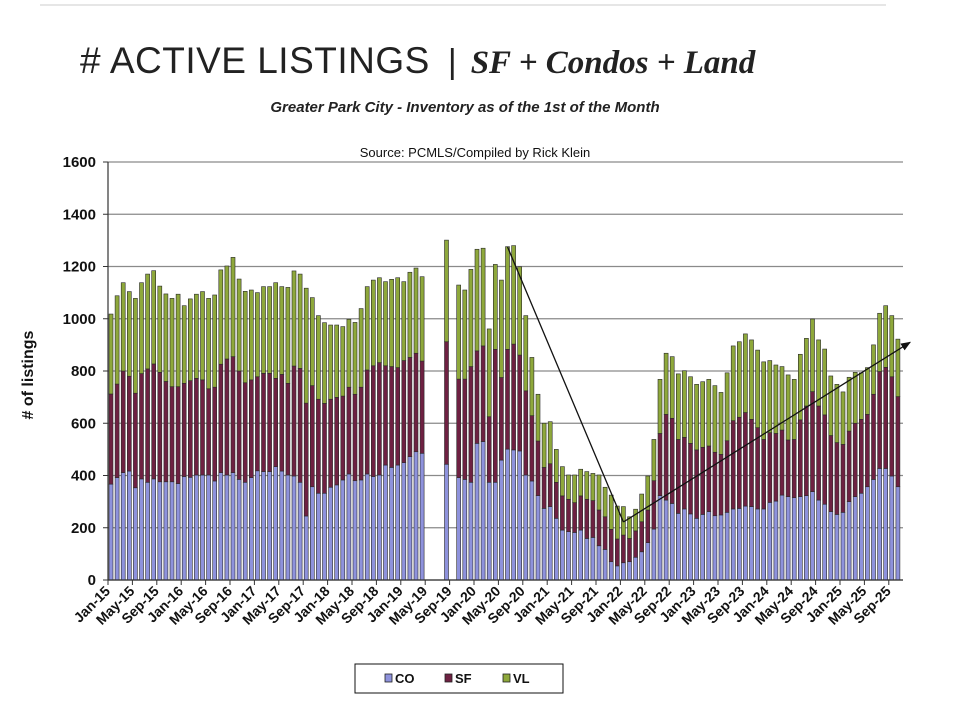  What do you see at coordinates (405, 678) in the screenshot?
I see `legend-label-co: CO` at bounding box center [405, 678].